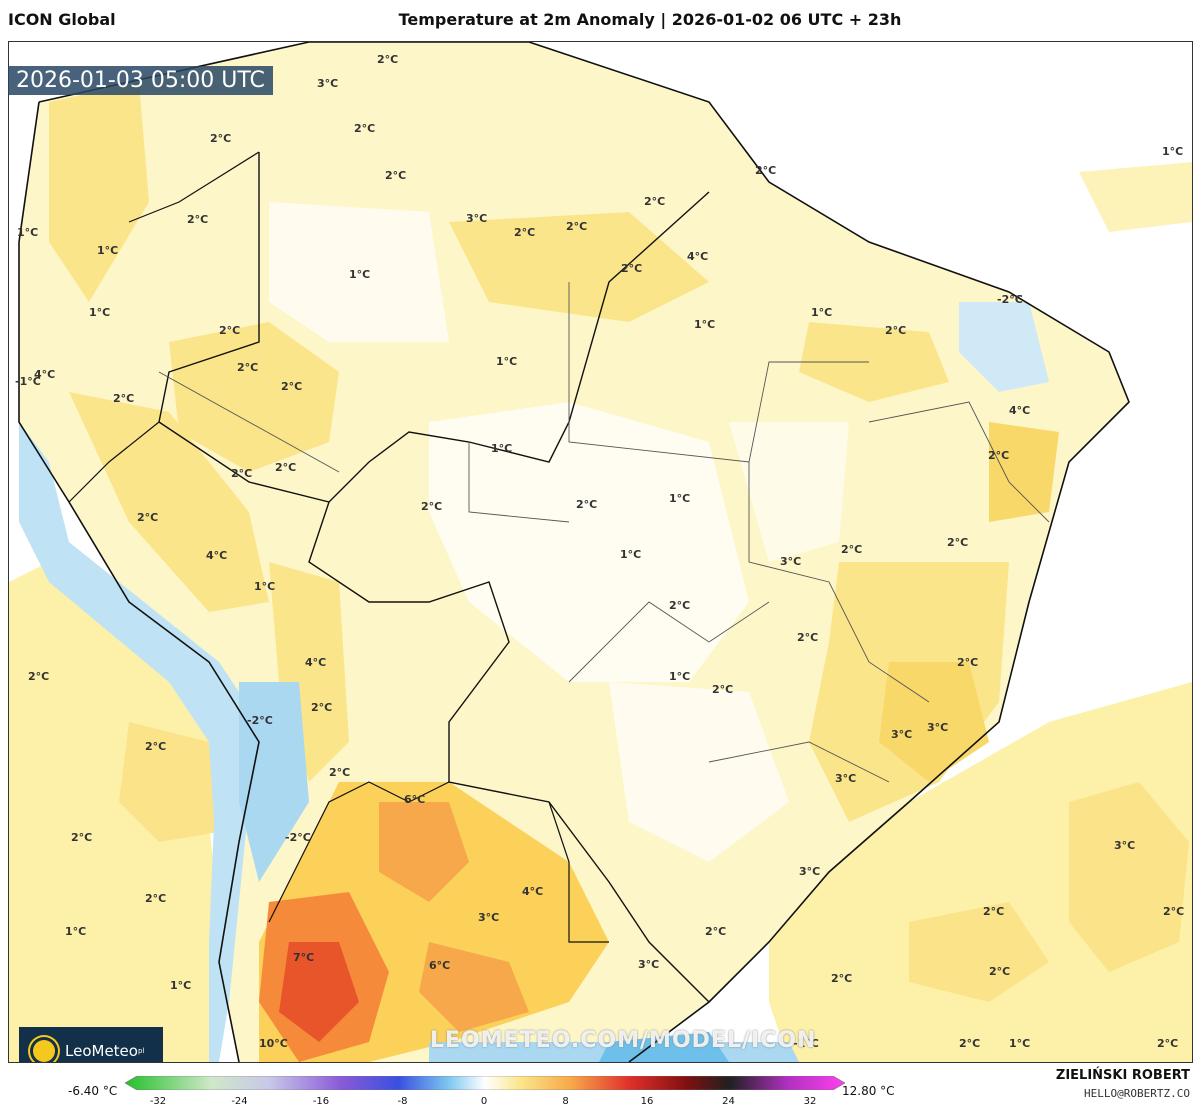  What do you see at coordinates (169, 782) in the screenshot?
I see `pacific-warm-patch` at bounding box center [169, 782].